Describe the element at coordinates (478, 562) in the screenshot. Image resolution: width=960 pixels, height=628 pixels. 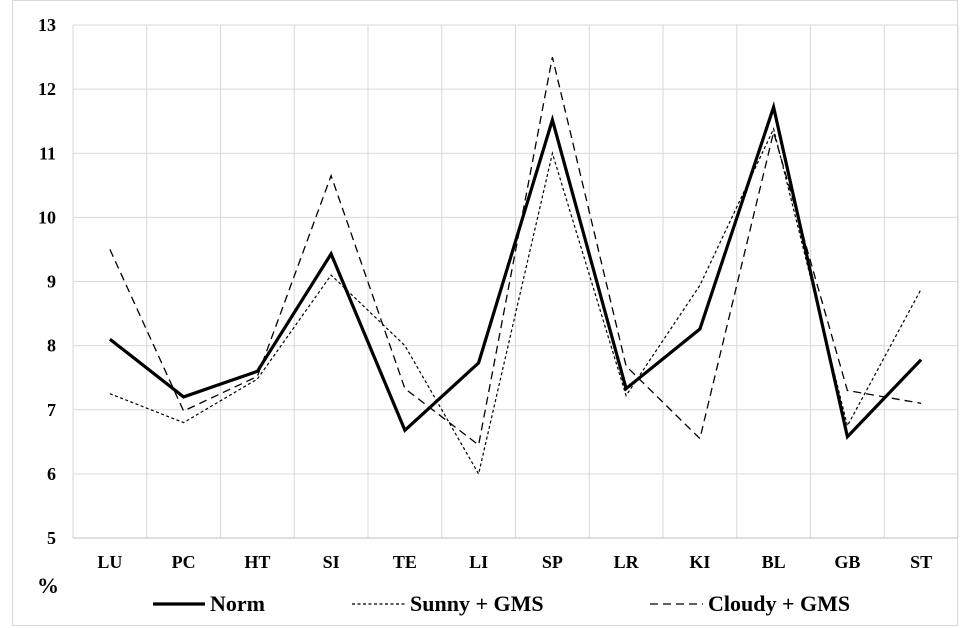
I see `x-tick-label: LI` at that location.